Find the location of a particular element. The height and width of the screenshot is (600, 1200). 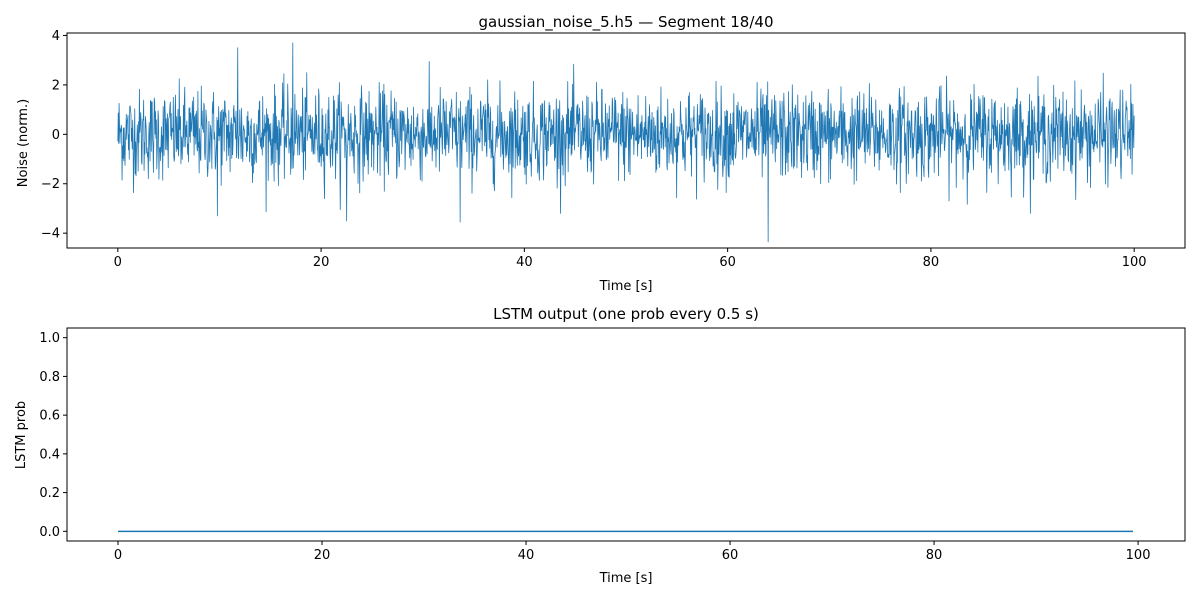

lstm-xtick-label: 100 is located at coordinates (1138, 555).